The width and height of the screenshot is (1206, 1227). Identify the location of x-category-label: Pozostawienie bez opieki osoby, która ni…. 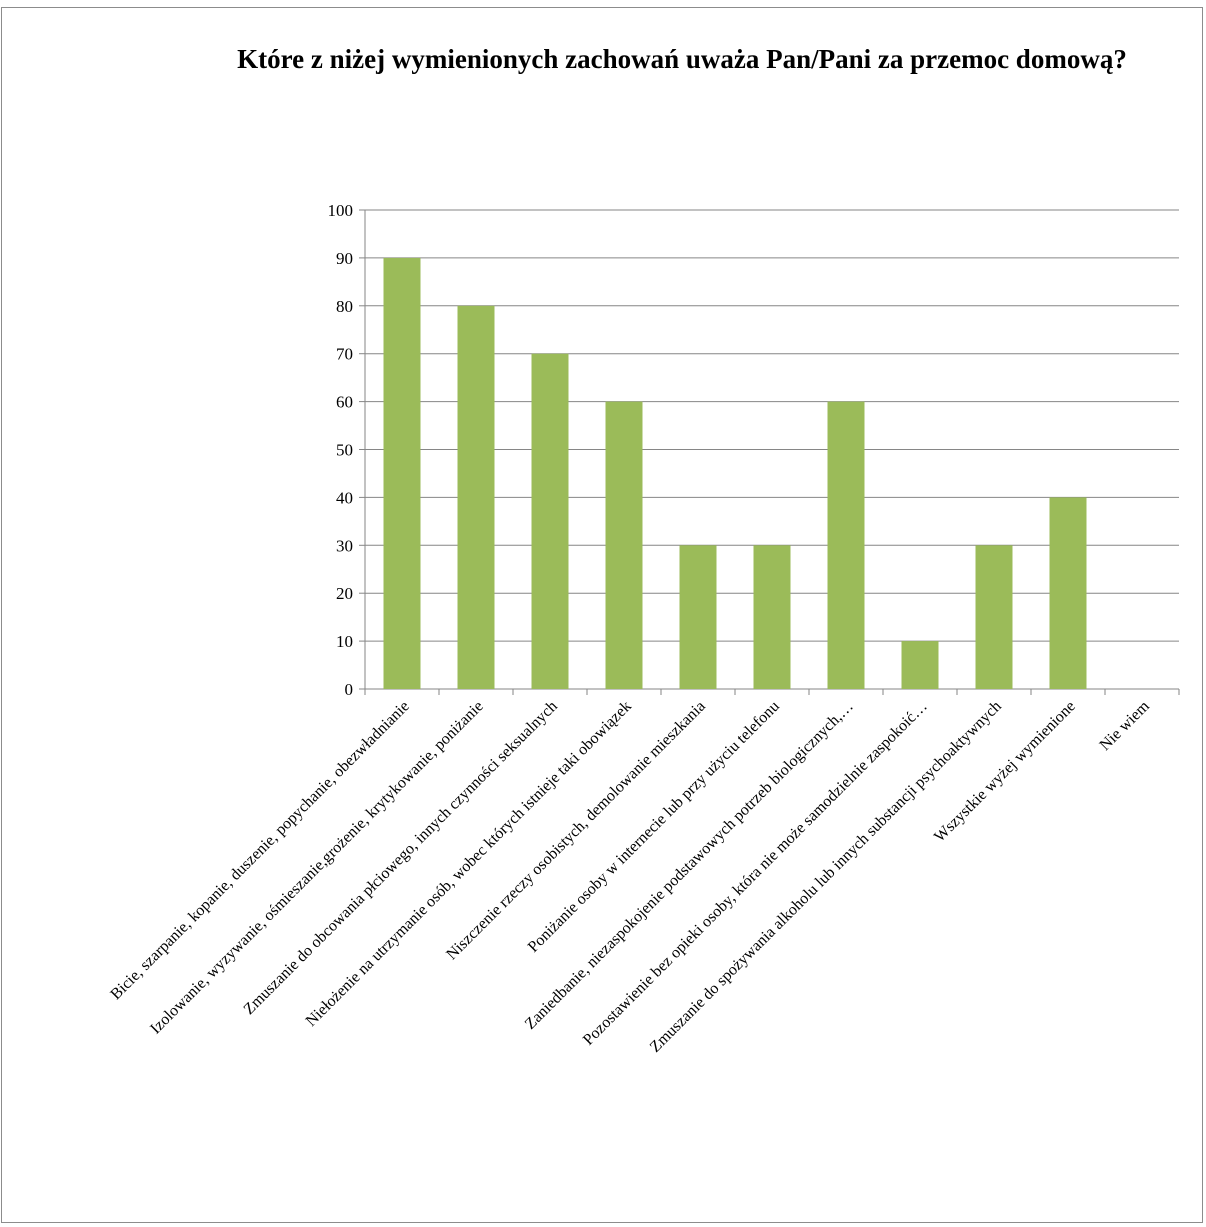
(755, 873).